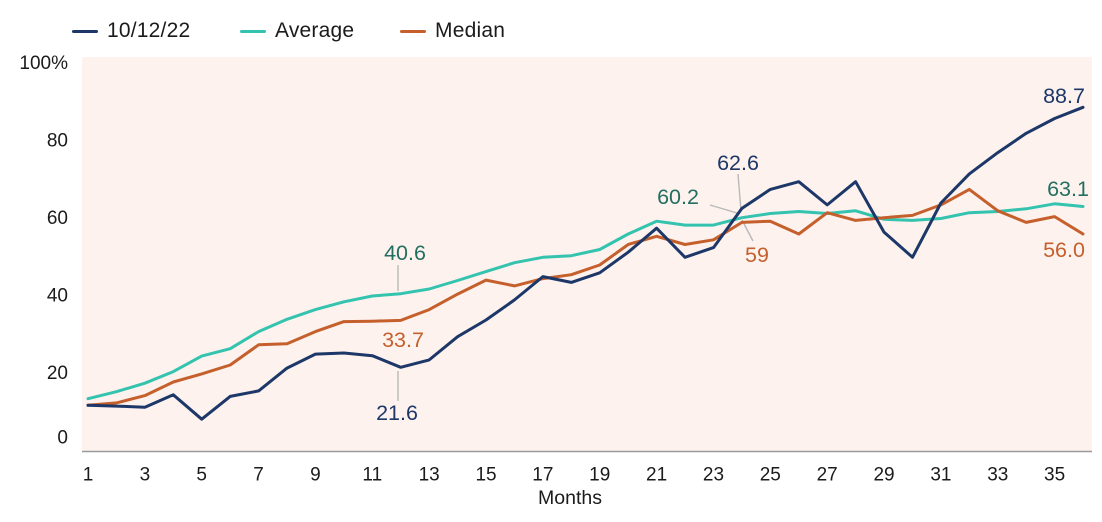 The image size is (1102, 522). I want to click on x-tick-label: 7, so click(258, 475).